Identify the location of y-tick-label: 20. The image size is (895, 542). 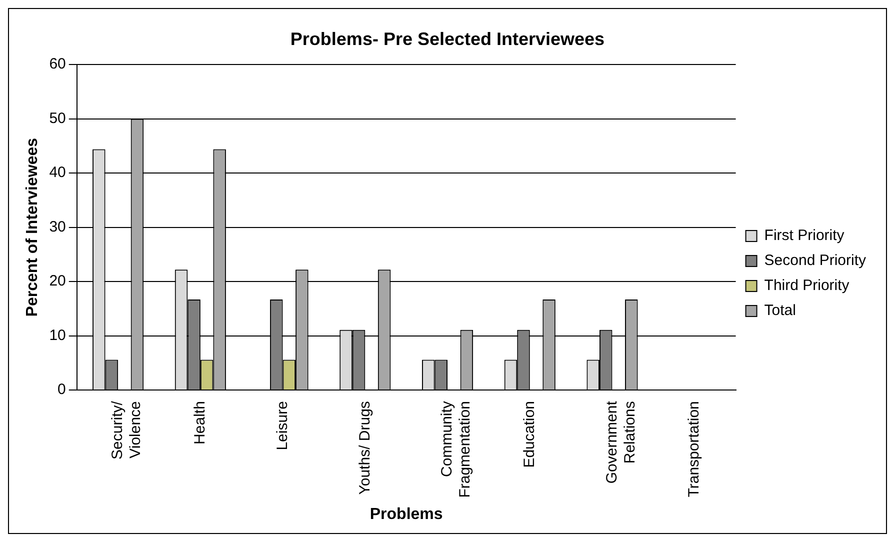
(57, 281).